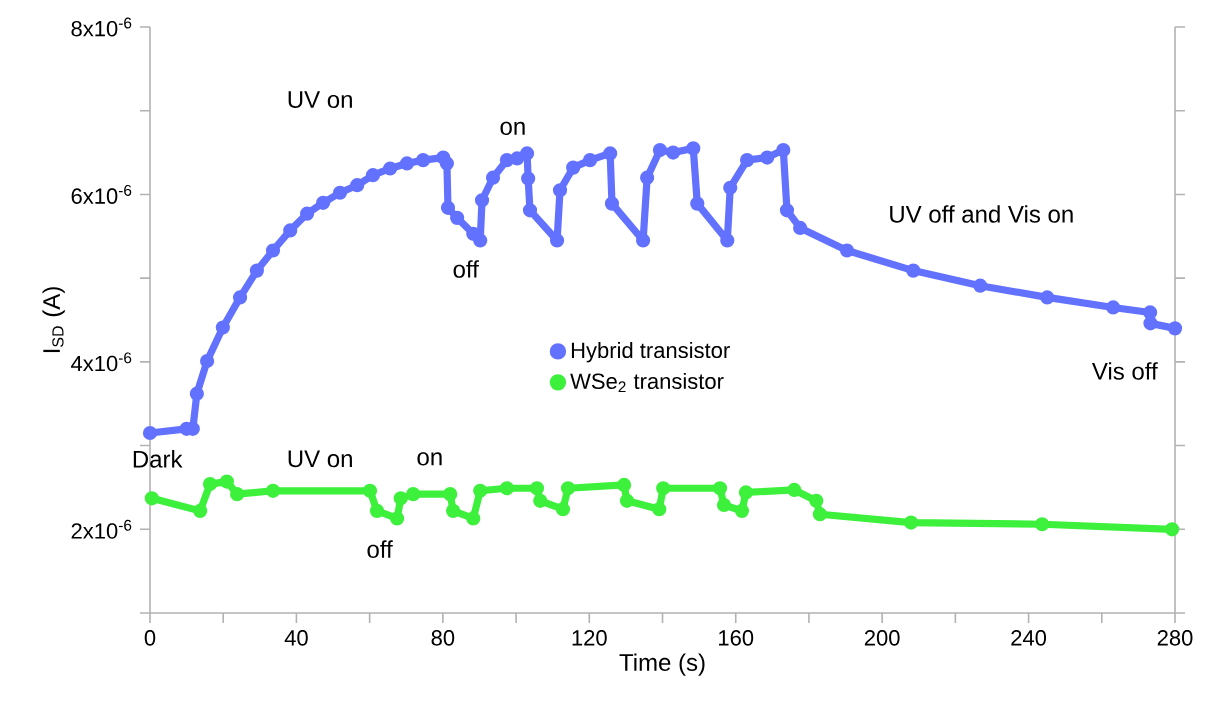  What do you see at coordinates (101, 362) in the screenshot?
I see `y-tick-label: 4x10$^{-6}$` at bounding box center [101, 362].